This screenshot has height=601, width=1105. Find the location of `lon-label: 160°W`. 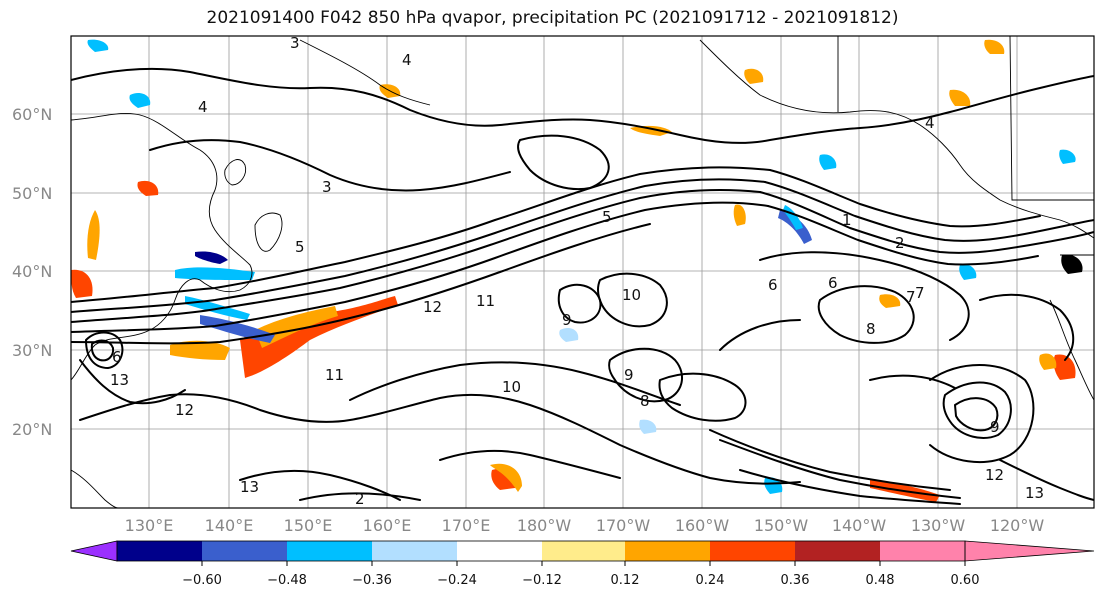

lon-label: 160°W is located at coordinates (702, 525).